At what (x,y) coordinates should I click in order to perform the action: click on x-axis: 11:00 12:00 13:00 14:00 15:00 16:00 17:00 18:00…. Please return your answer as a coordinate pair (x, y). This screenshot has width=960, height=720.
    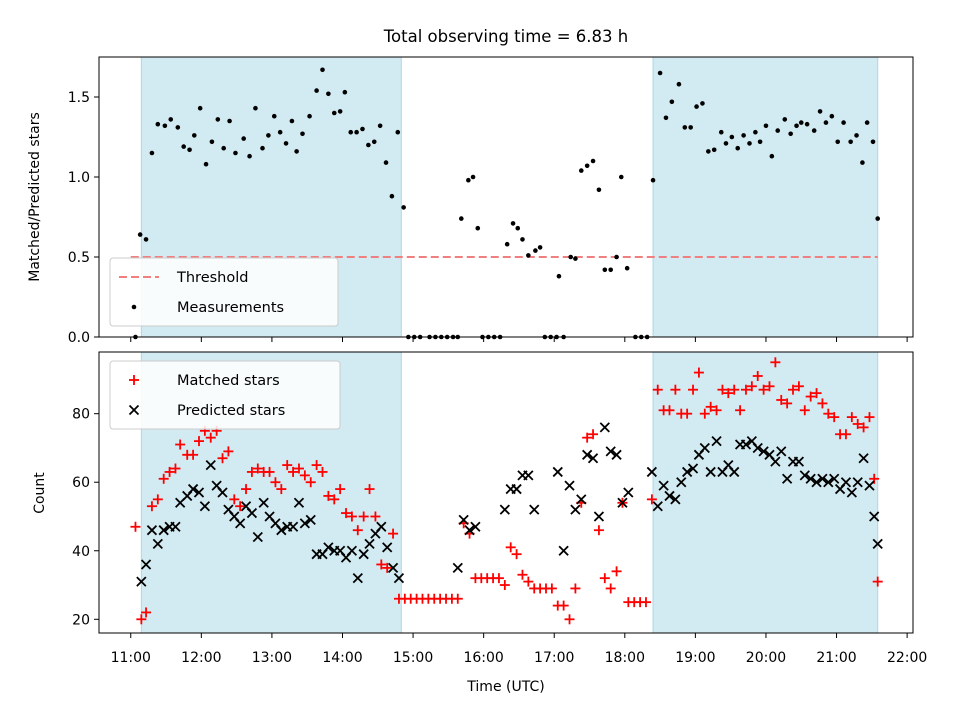
    Looking at the image, I should click on (519, 658).